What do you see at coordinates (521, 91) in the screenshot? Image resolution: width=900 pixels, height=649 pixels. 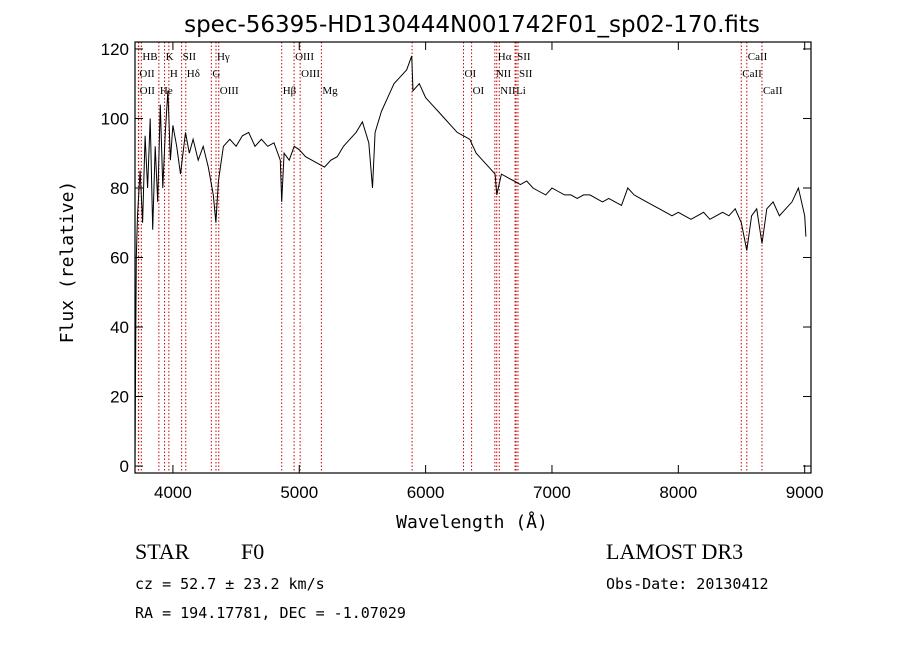 I see `line-label: Li` at bounding box center [521, 91].